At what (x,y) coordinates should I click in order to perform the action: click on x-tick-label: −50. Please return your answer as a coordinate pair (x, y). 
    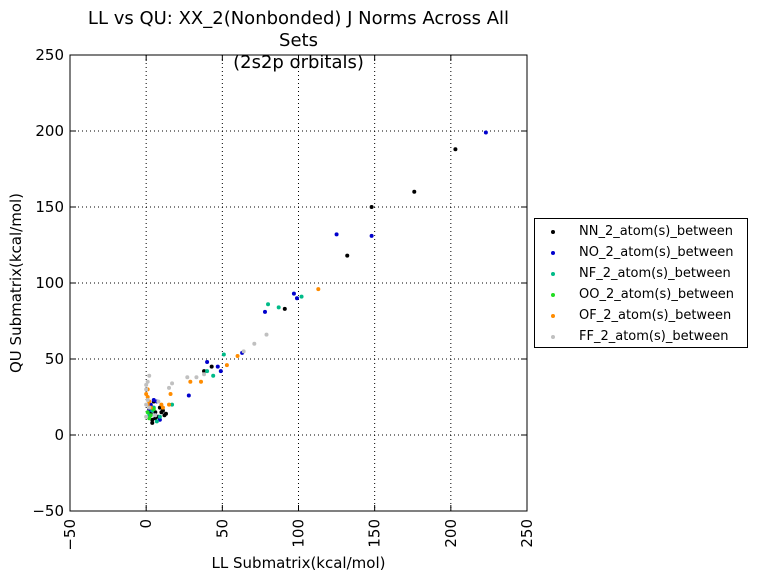
    Looking at the image, I should click on (70, 535).